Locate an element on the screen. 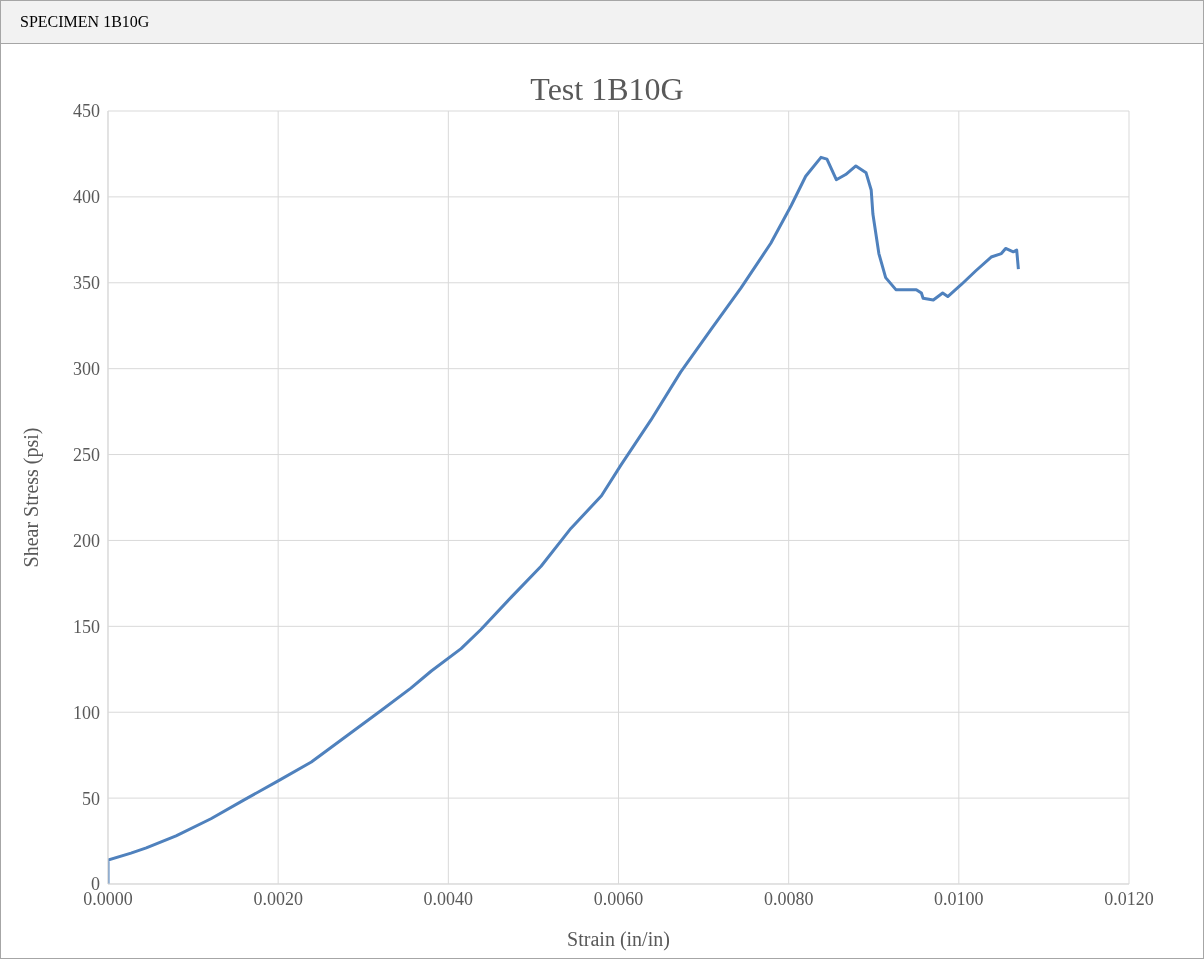 The width and height of the screenshot is (1204, 959). x-axis-title: Strain (in/in) is located at coordinates (618, 939).